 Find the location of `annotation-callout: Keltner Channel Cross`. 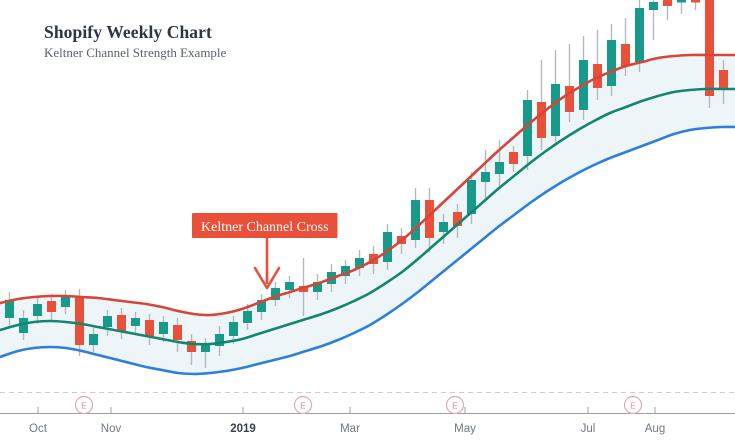

annotation-callout: Keltner Channel Cross is located at coordinates (265, 225).